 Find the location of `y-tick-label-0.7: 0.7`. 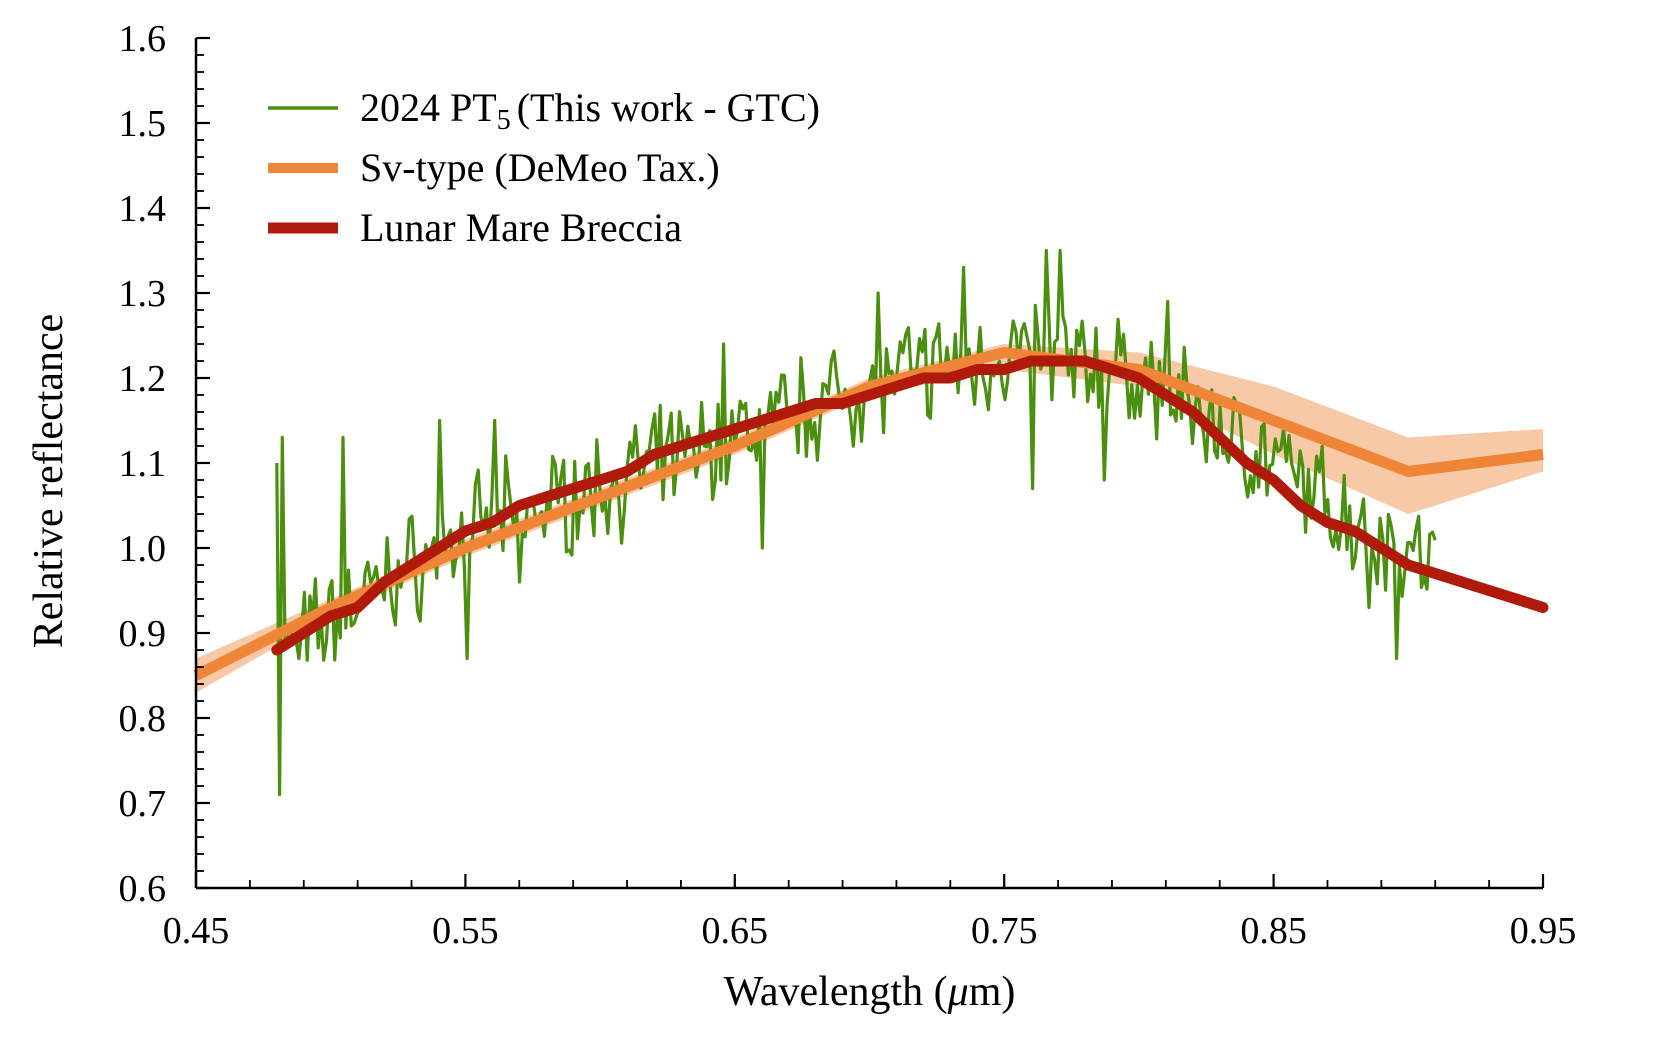

y-tick-label-0.7: 0.7 is located at coordinates (143, 804).